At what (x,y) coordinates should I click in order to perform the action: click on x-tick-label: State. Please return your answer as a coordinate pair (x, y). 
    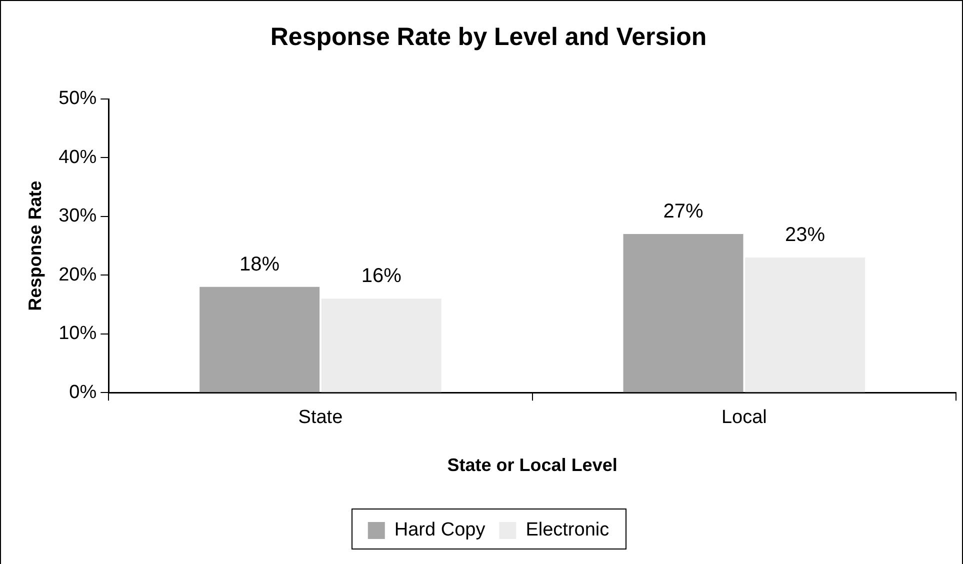
    Looking at the image, I should click on (320, 417).